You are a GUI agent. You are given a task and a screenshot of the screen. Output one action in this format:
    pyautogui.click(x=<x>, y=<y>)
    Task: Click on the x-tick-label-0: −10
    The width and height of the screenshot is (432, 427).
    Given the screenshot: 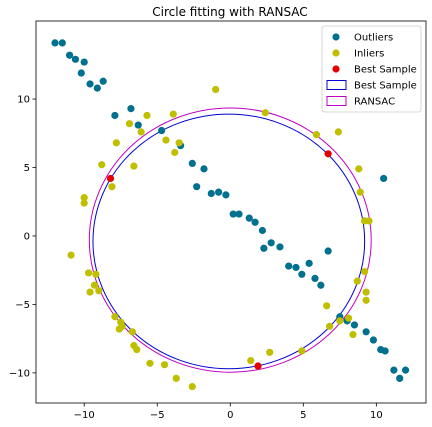 What is the action you would take?
    pyautogui.click(x=84, y=415)
    